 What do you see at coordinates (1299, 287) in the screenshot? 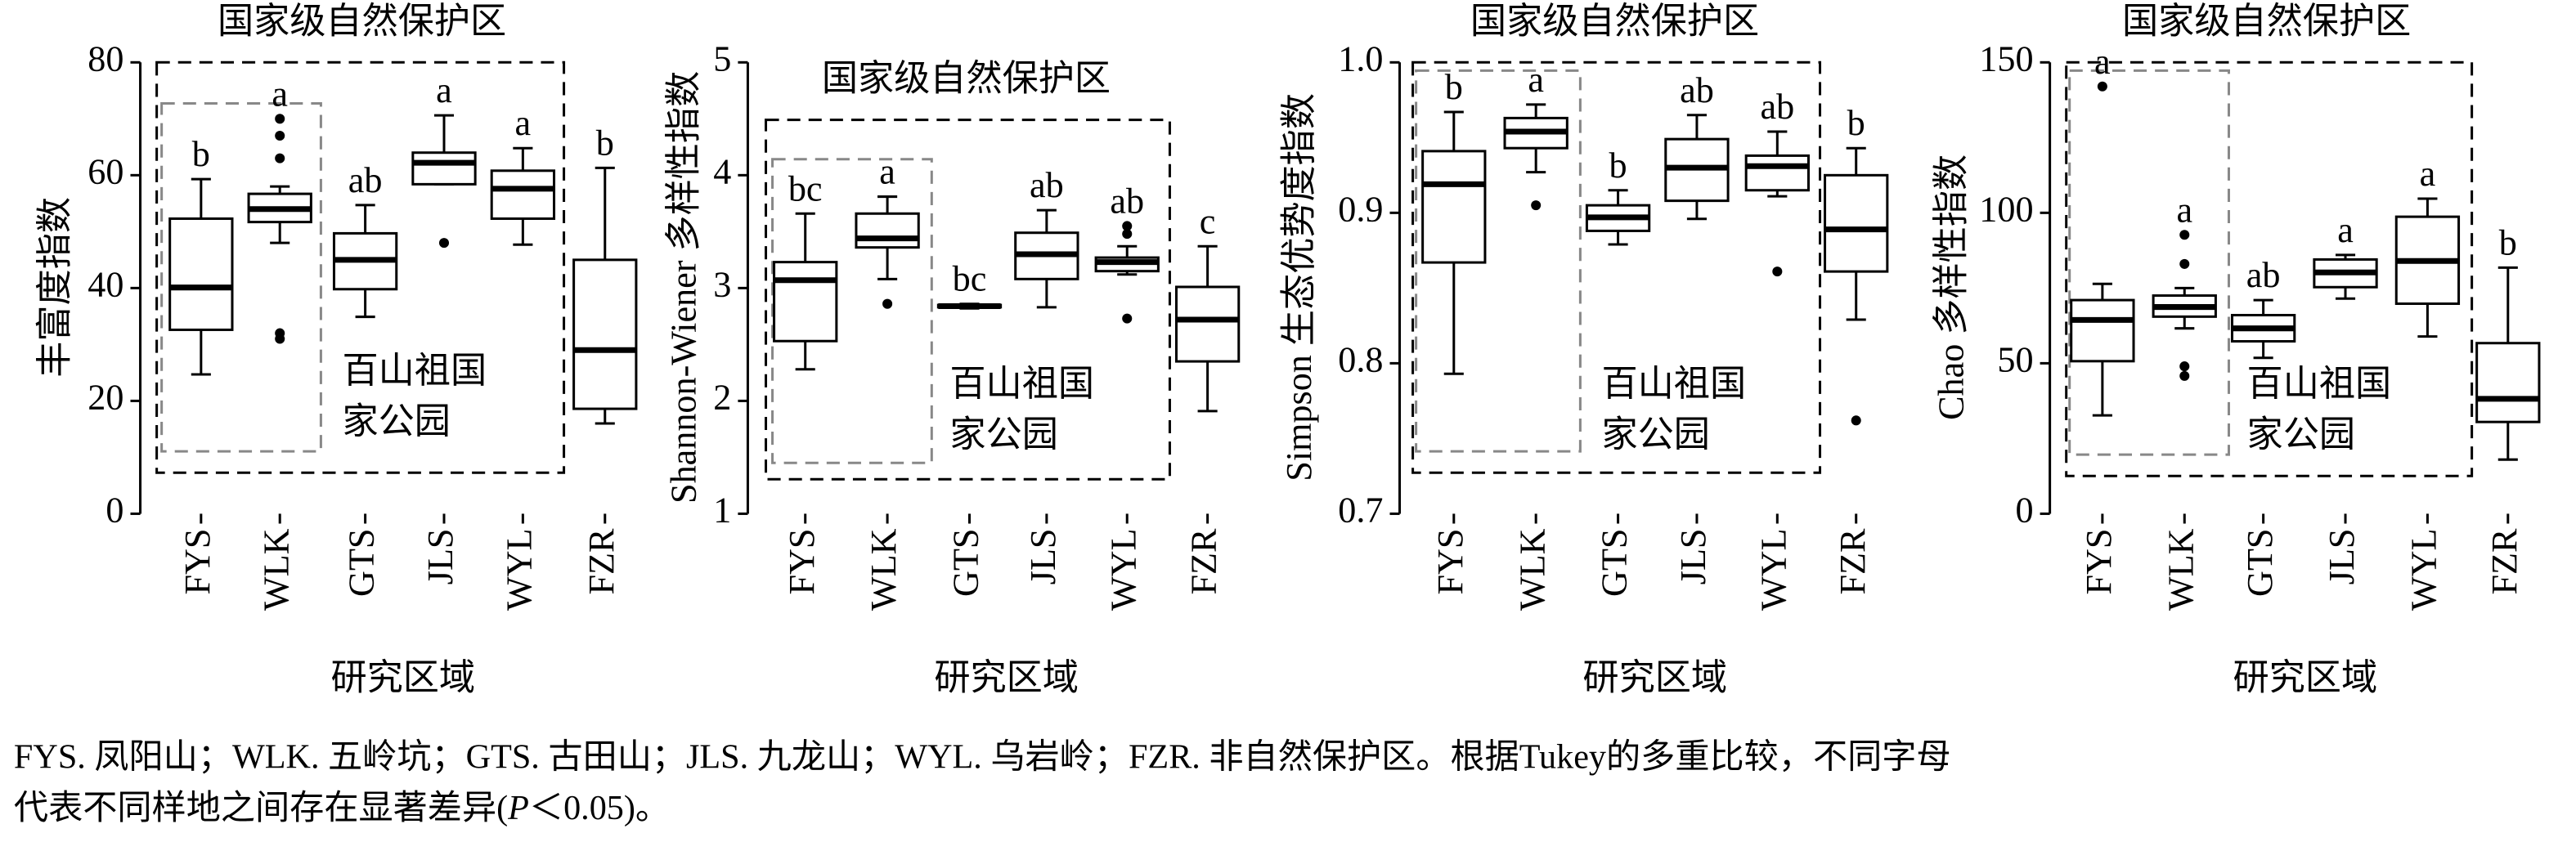
I see `y-axis-label: Simpson 生态优势度指数` at bounding box center [1299, 287].